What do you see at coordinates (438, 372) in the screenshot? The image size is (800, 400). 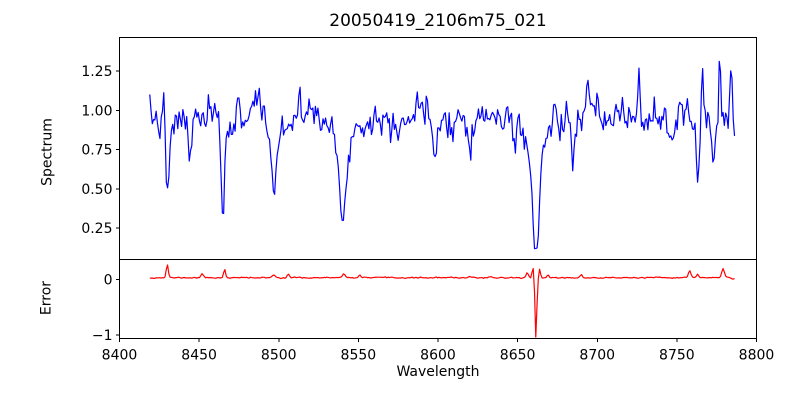 I see `x-axis-label: Wavelength` at bounding box center [438, 372].